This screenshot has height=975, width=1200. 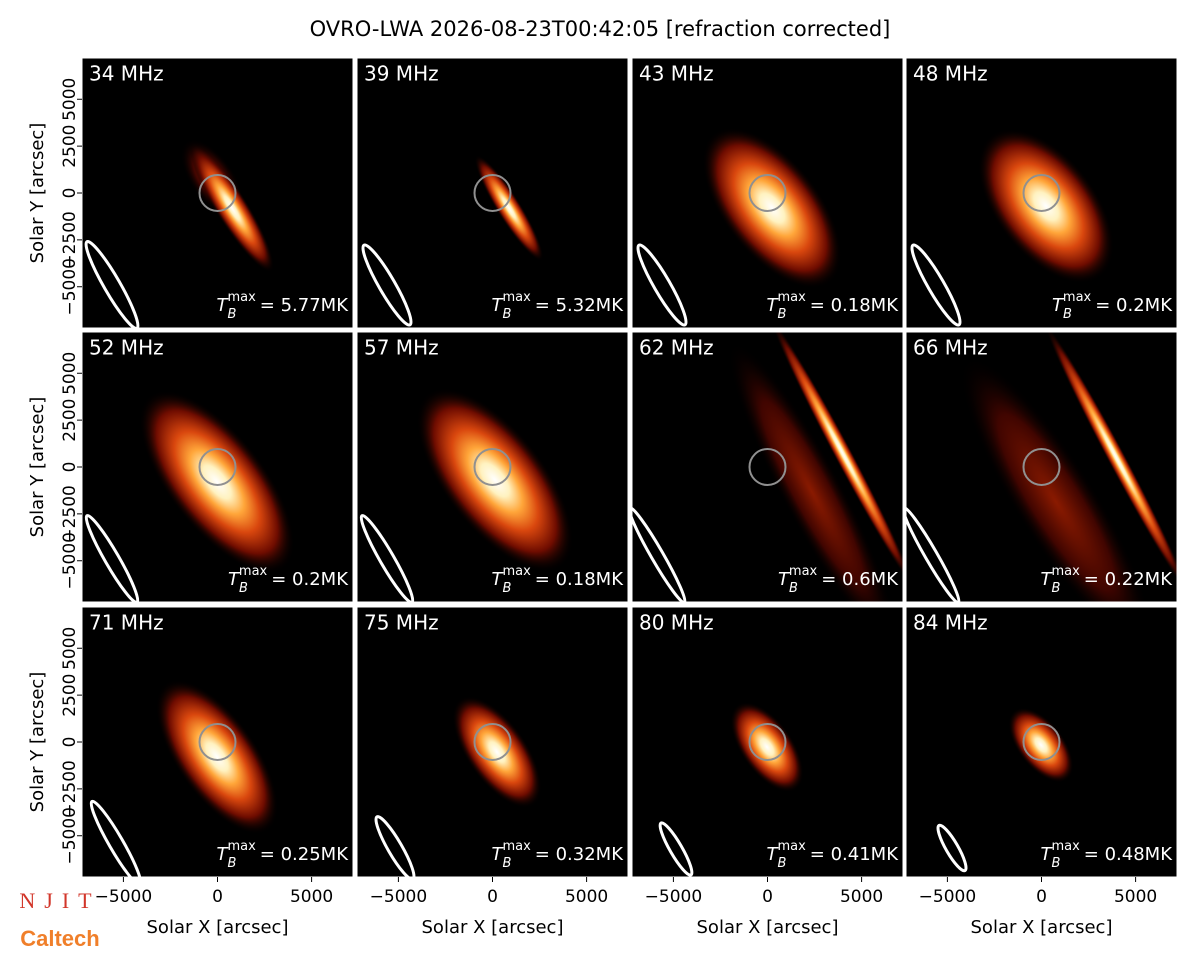 I want to click on annotation: TBmax = 0.22MK, so click(x=1107, y=580).